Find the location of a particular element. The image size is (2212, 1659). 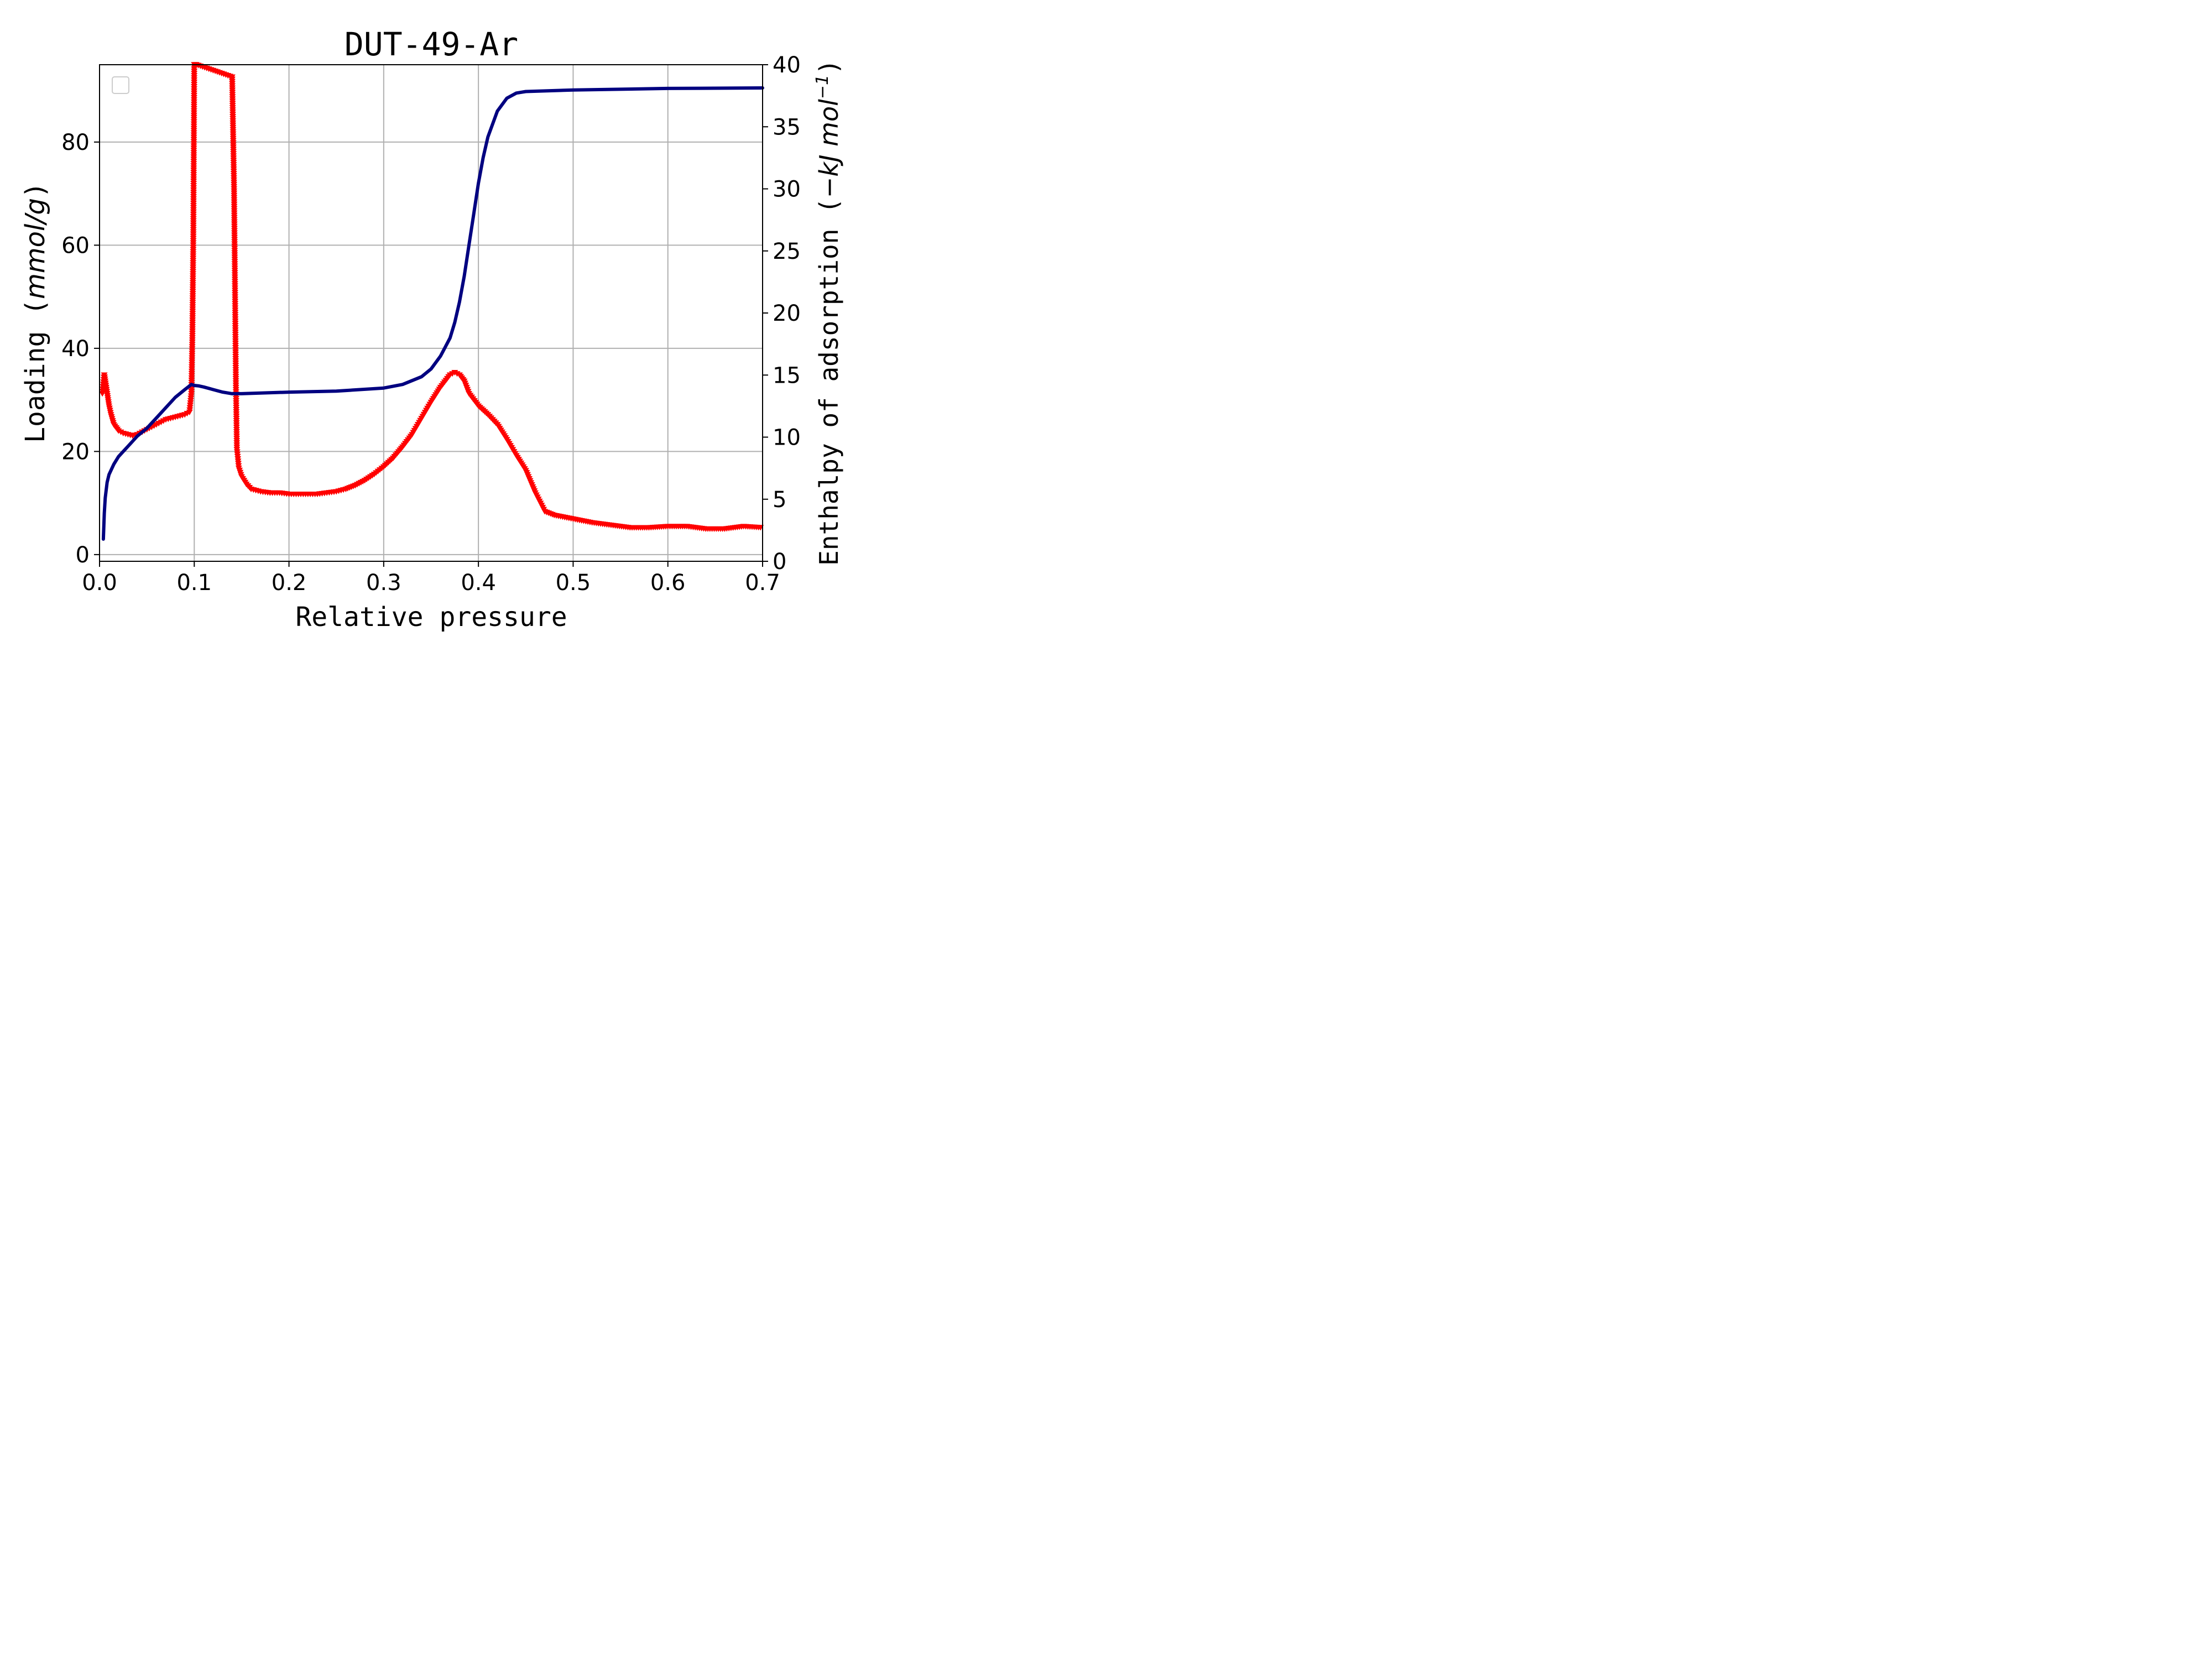

y-axis-label-left-suffix: ) is located at coordinates (35, 190).